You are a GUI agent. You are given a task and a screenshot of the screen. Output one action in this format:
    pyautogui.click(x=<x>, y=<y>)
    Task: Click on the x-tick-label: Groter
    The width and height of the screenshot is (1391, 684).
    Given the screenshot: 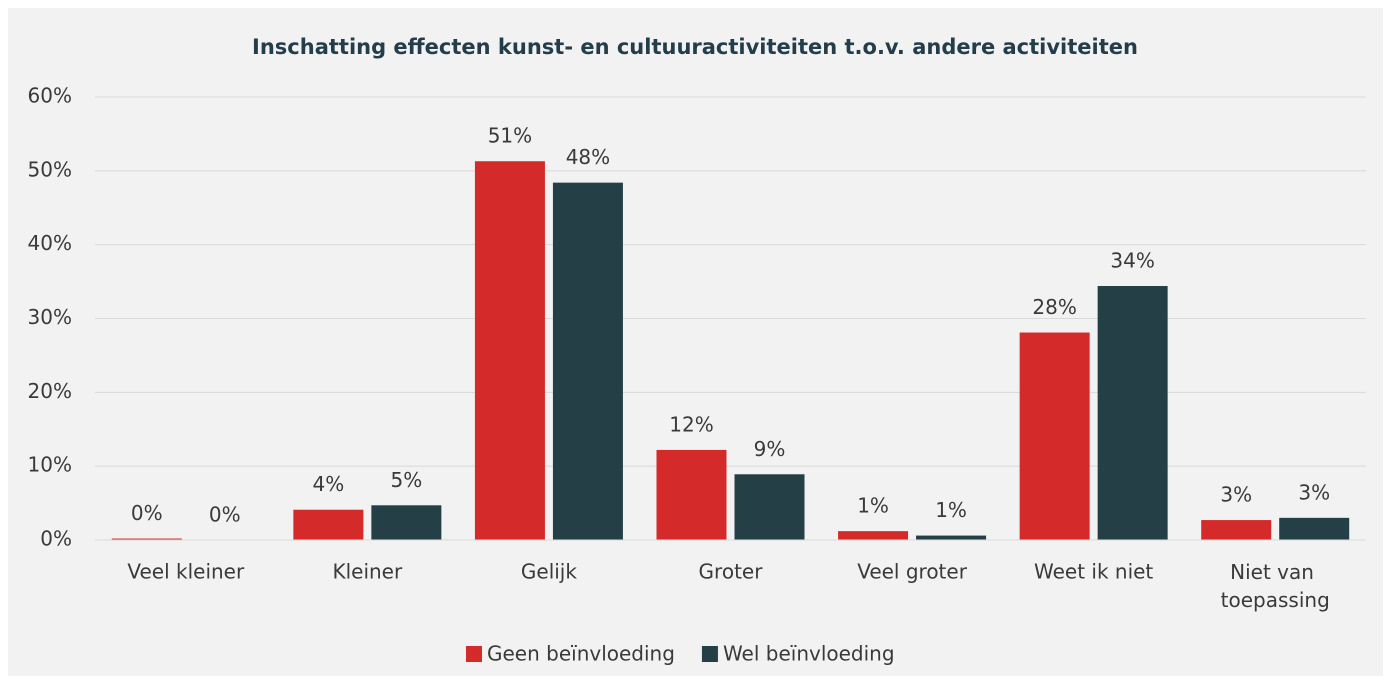 What is the action you would take?
    pyautogui.click(x=731, y=572)
    